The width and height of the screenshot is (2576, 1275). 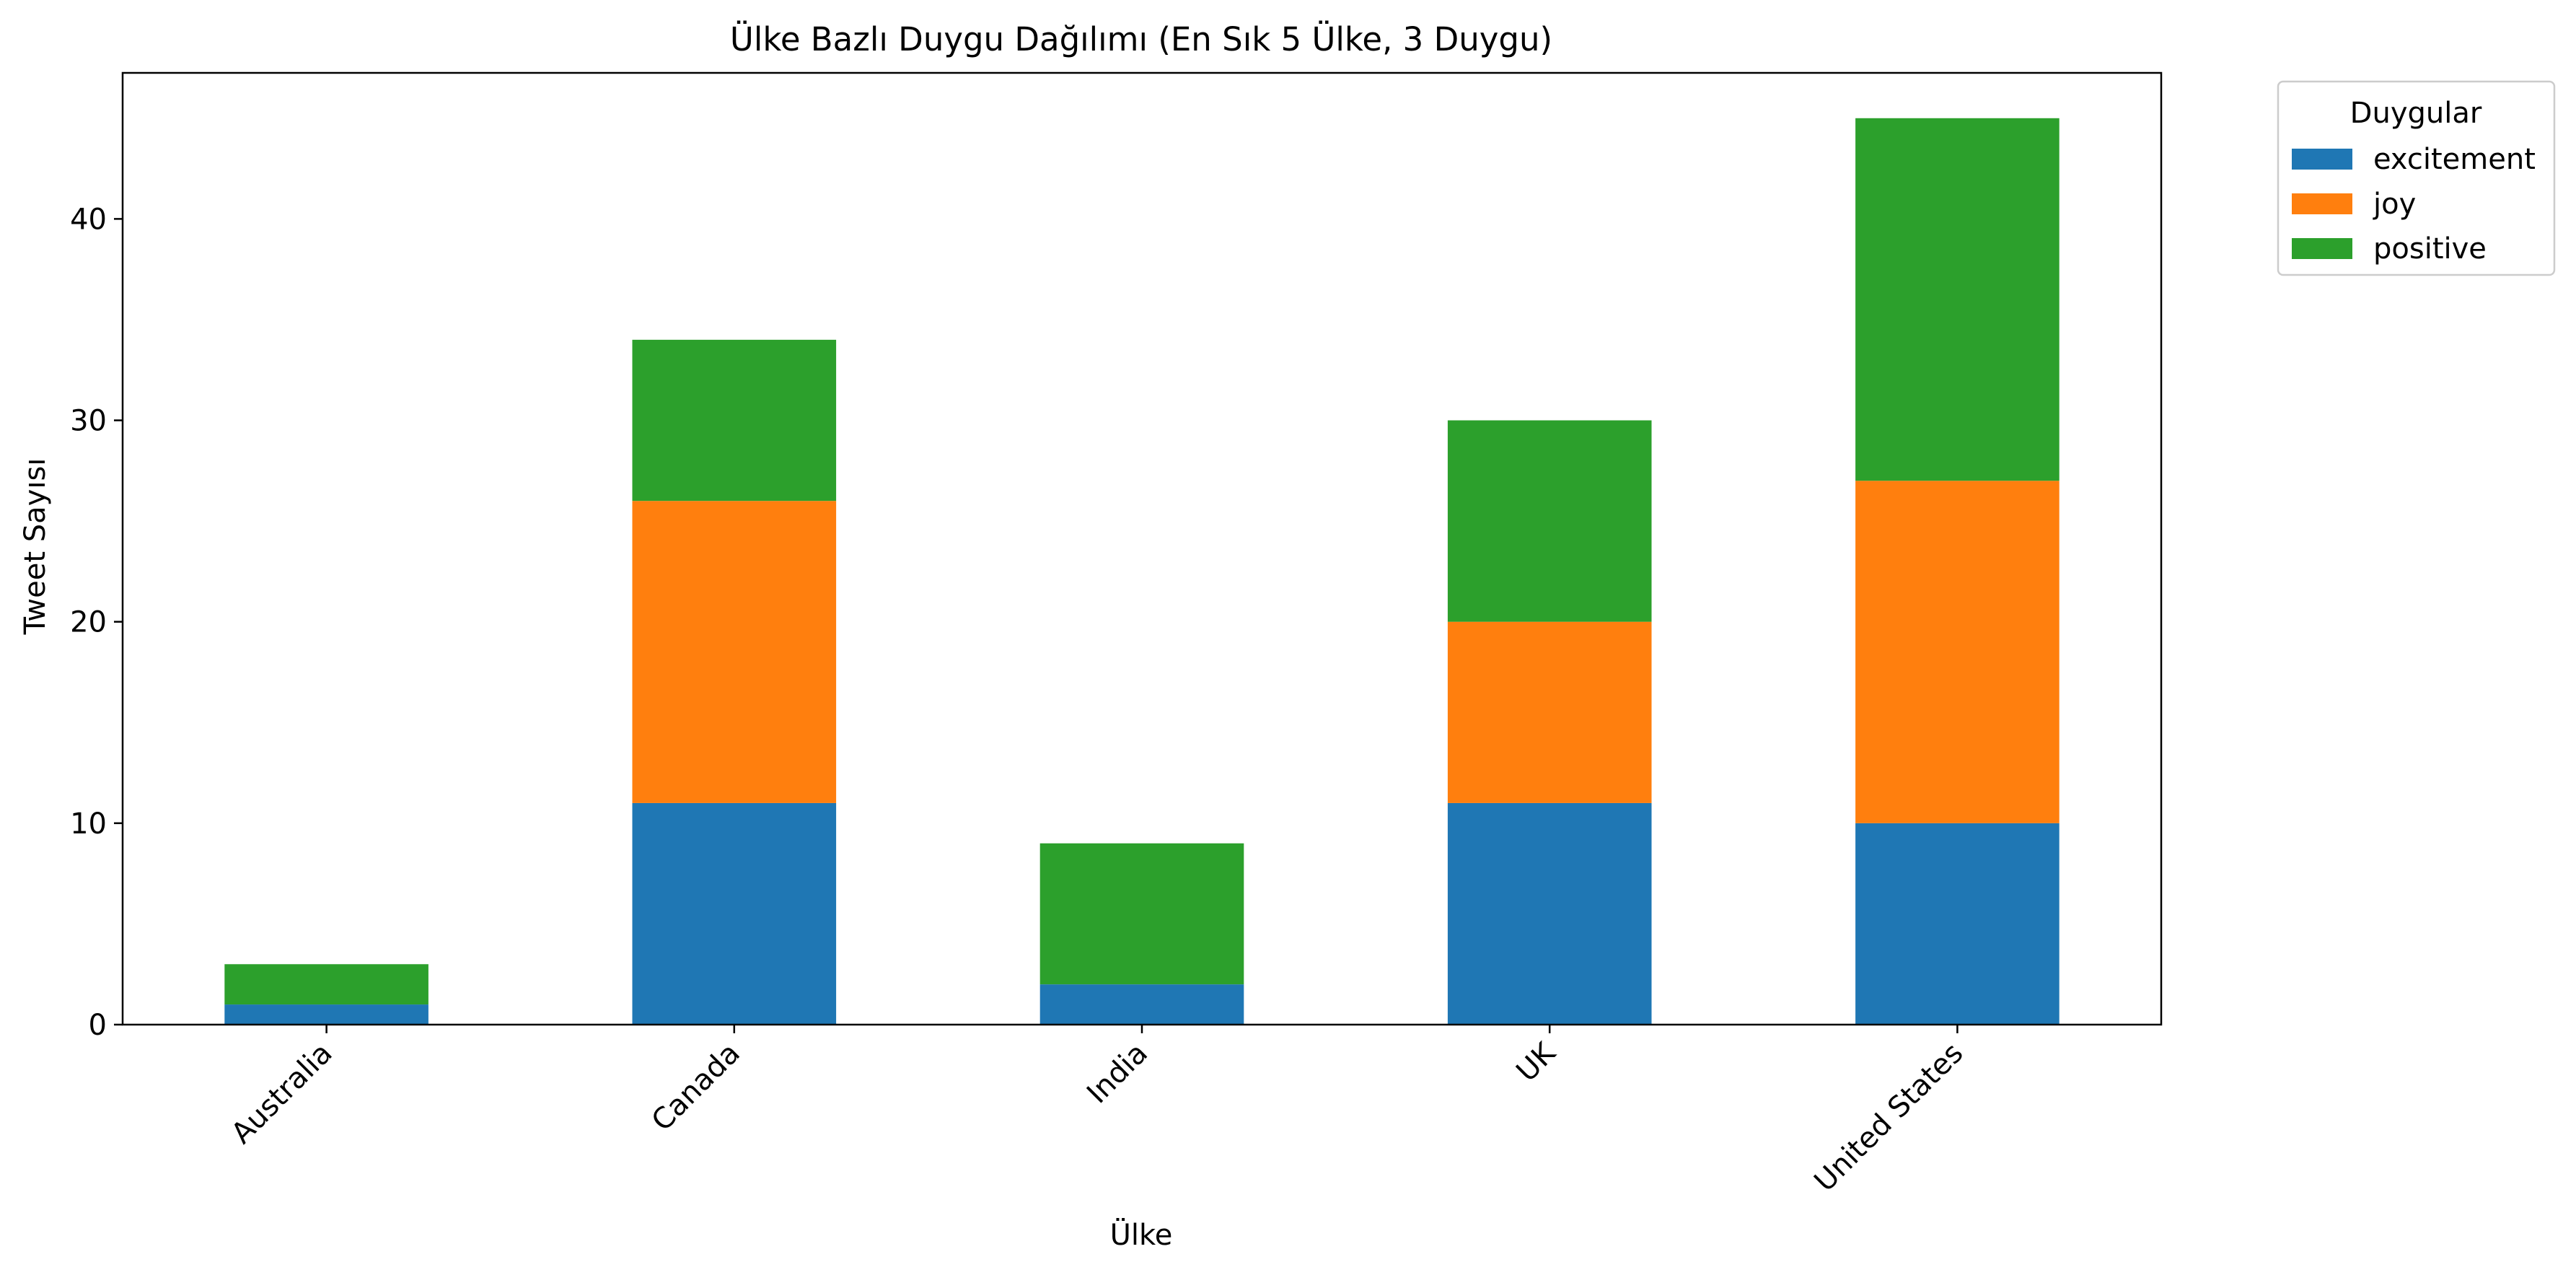 I want to click on legend-label-joy: joy, so click(x=2394, y=205).